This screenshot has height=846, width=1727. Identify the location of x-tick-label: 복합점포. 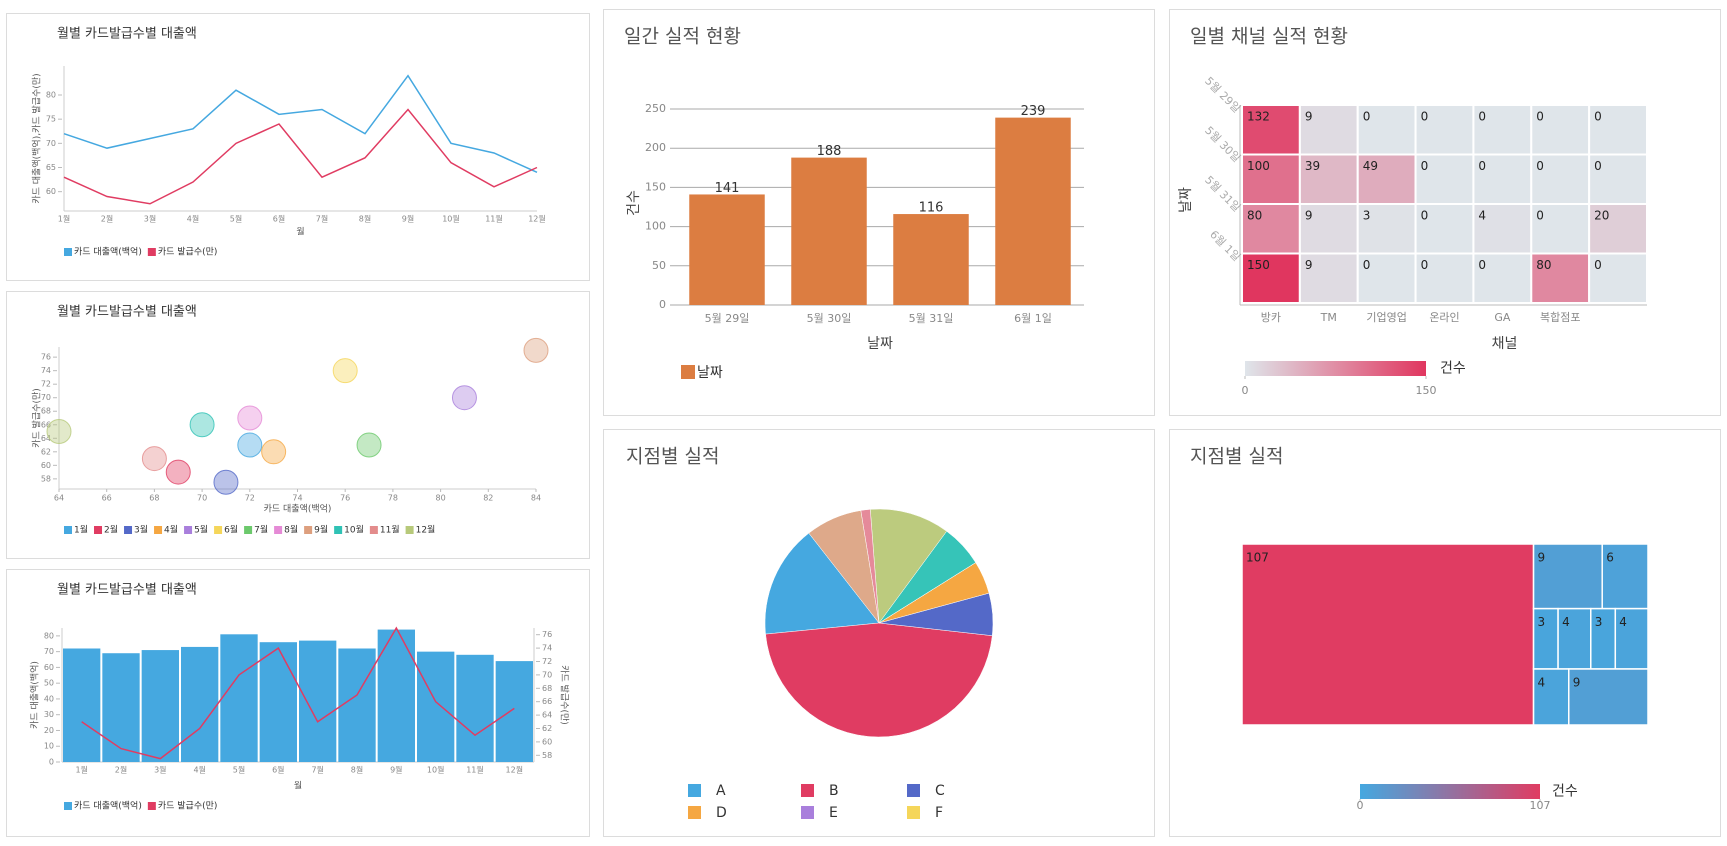
(1560, 317).